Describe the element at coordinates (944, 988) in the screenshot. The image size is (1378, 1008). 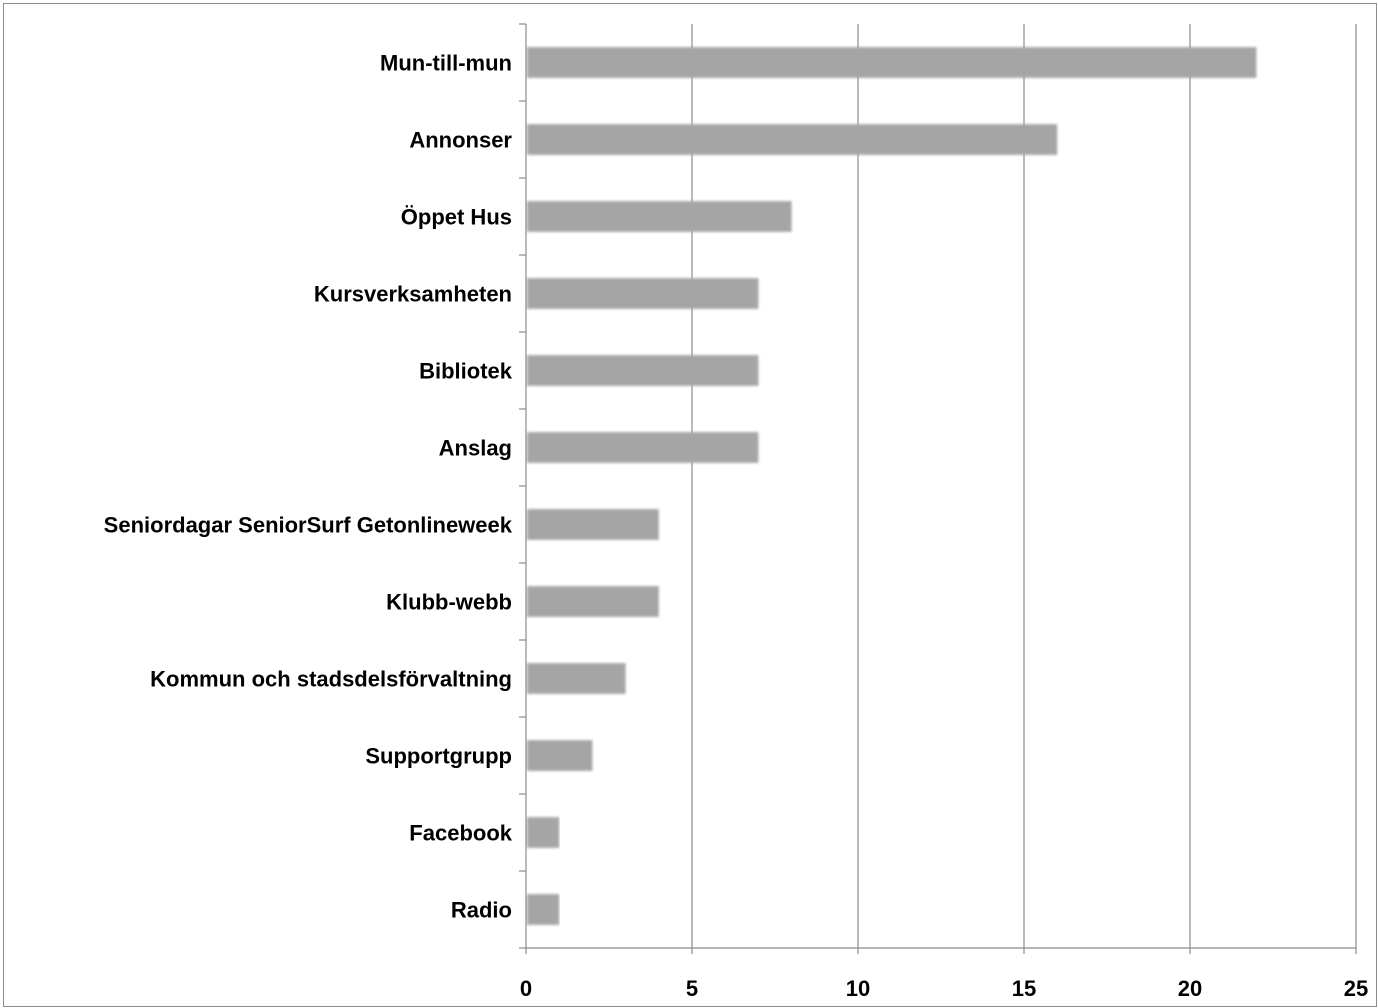
I see `x-tick-labels: 0 5 10 15 20 25` at that location.